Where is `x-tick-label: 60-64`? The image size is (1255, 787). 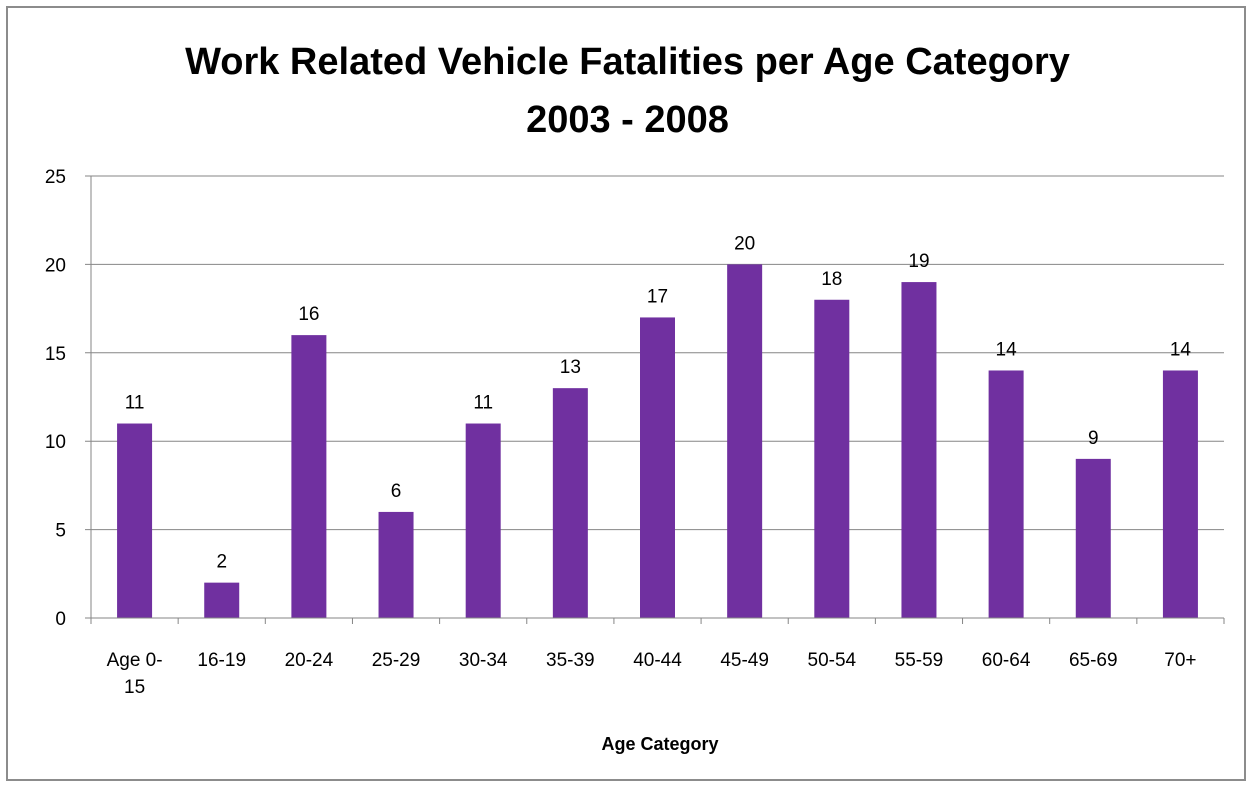
x-tick-label: 60-64 is located at coordinates (1006, 660).